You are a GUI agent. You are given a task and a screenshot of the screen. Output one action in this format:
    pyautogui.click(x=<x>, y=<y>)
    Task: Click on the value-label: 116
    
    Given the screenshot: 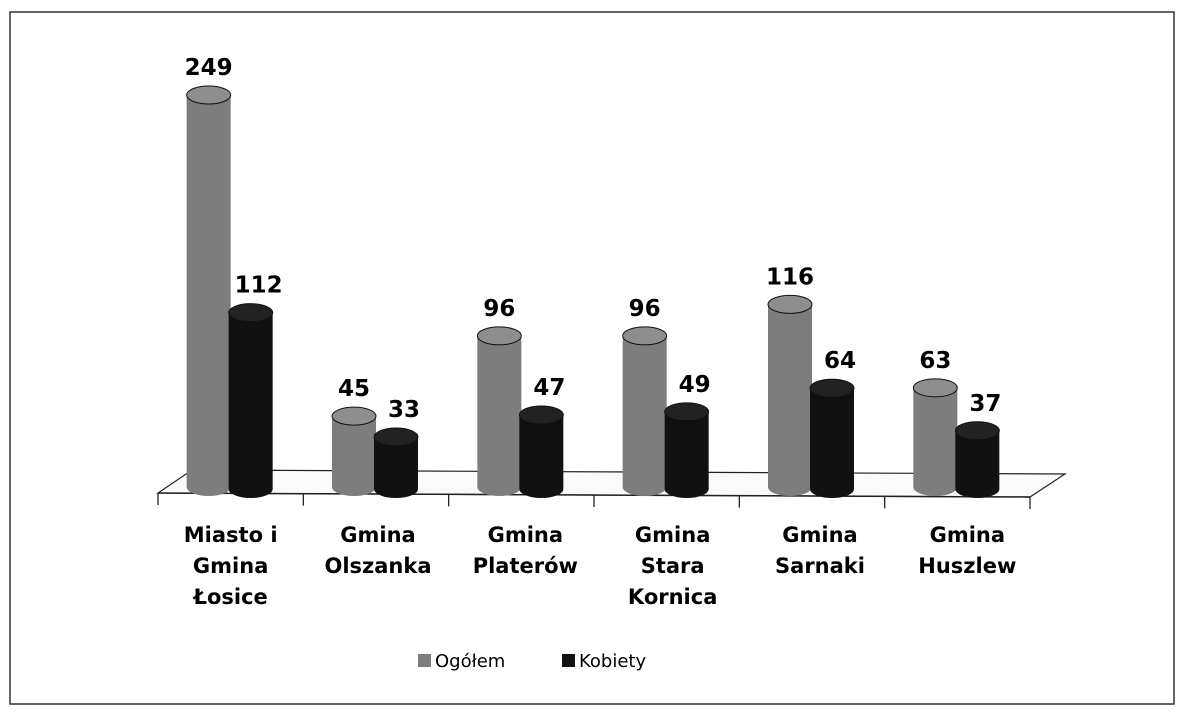 What is the action you would take?
    pyautogui.click(x=790, y=277)
    